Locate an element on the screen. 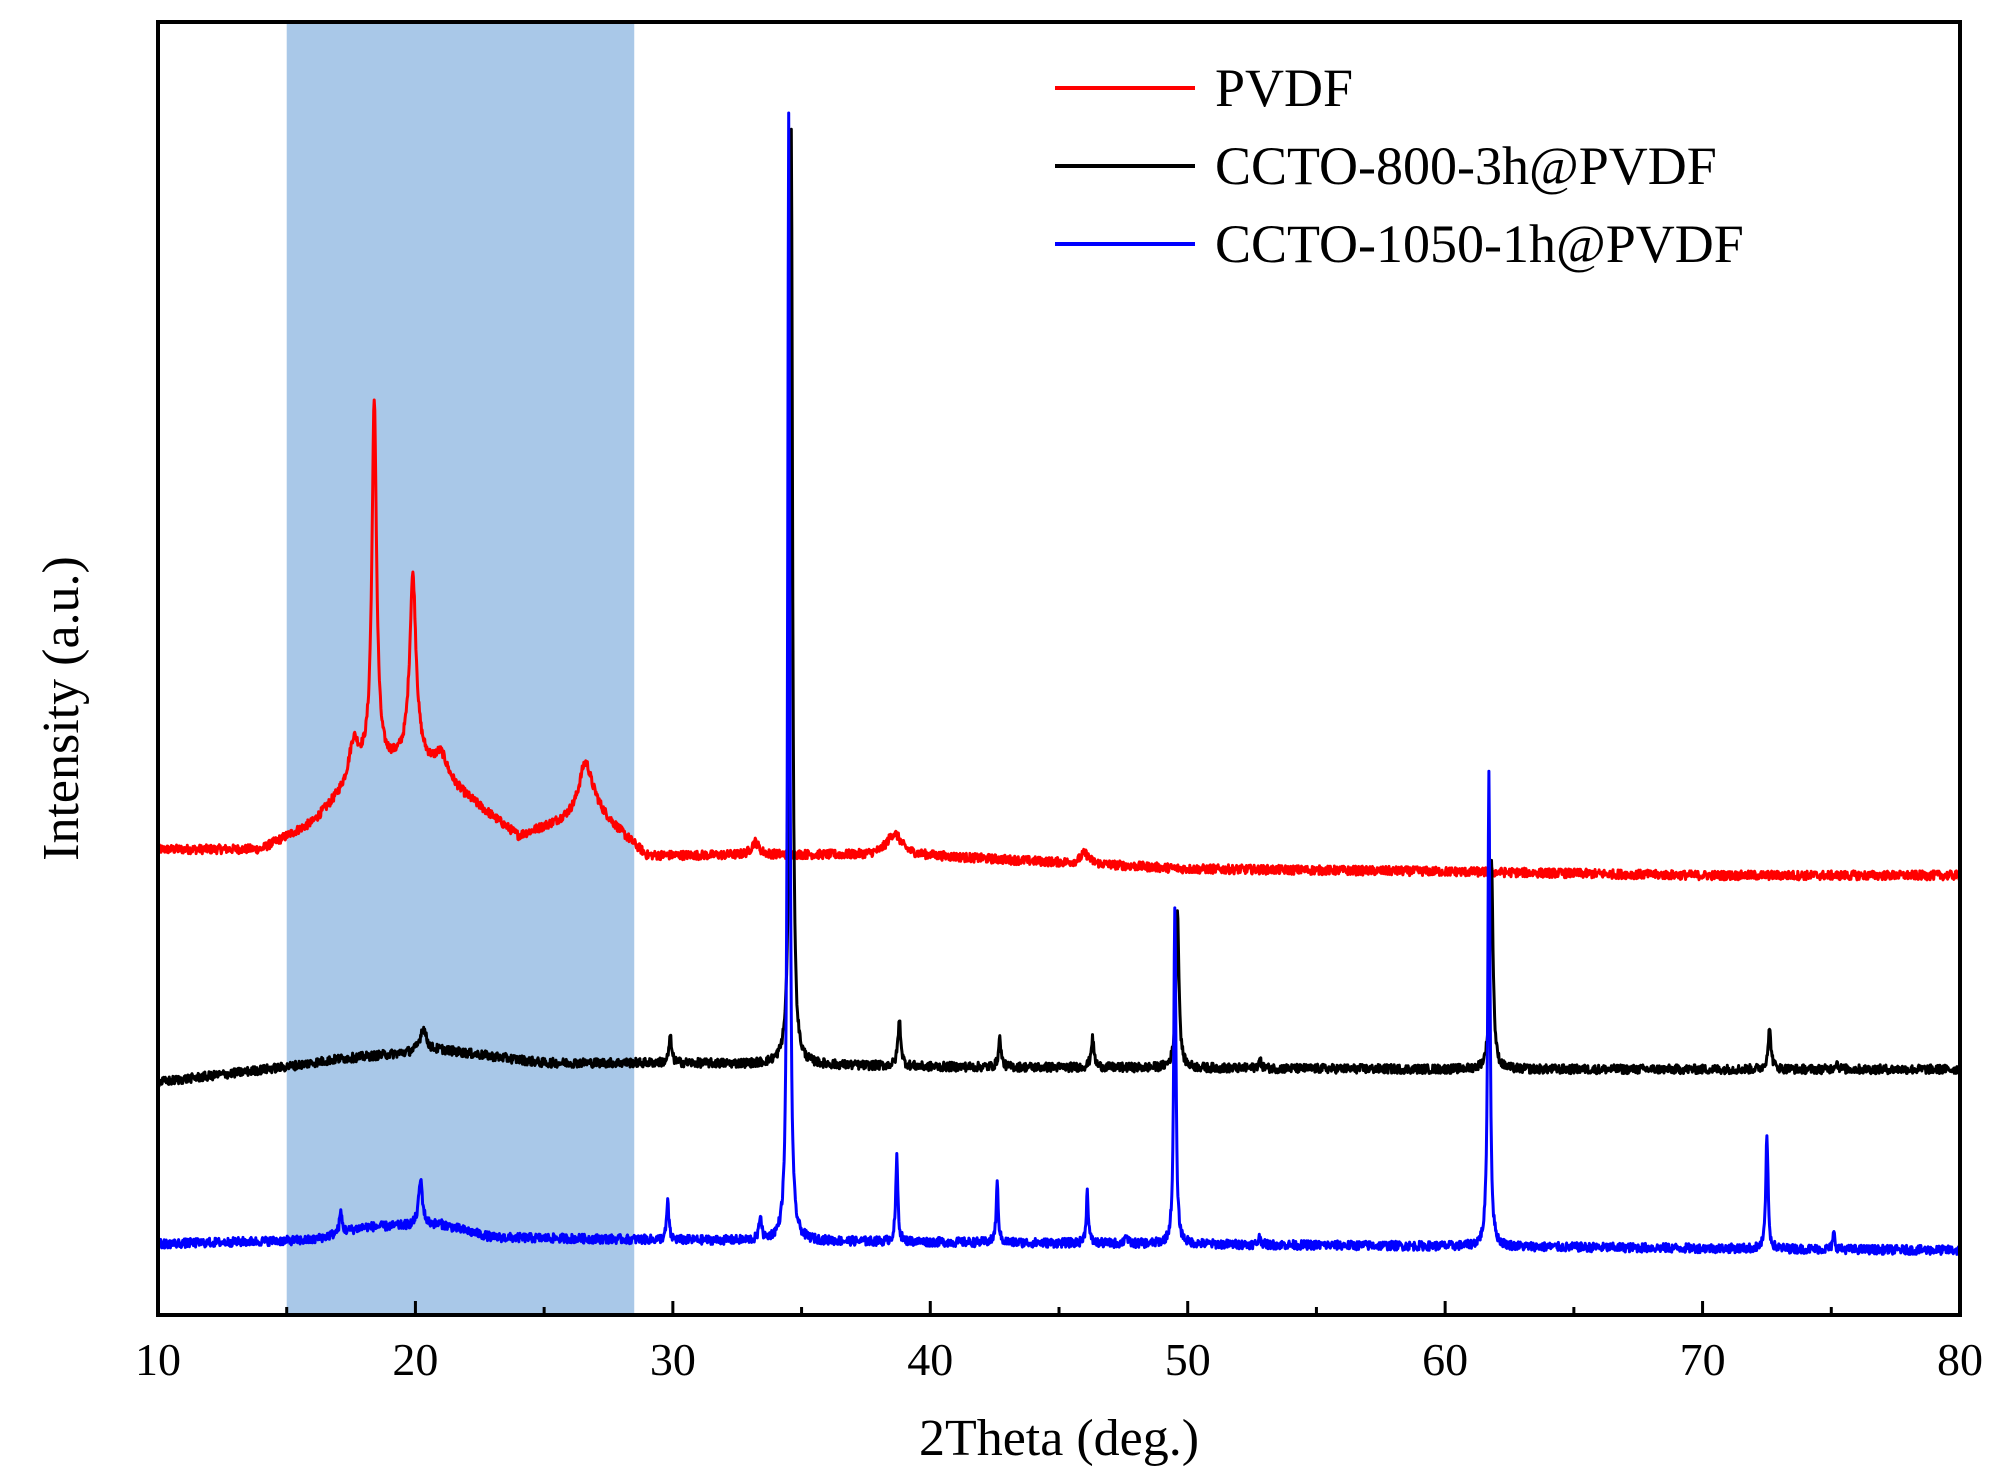 Image resolution: width=2004 pixels, height=1476 pixels. x-tick-label: 10 is located at coordinates (158, 1359).